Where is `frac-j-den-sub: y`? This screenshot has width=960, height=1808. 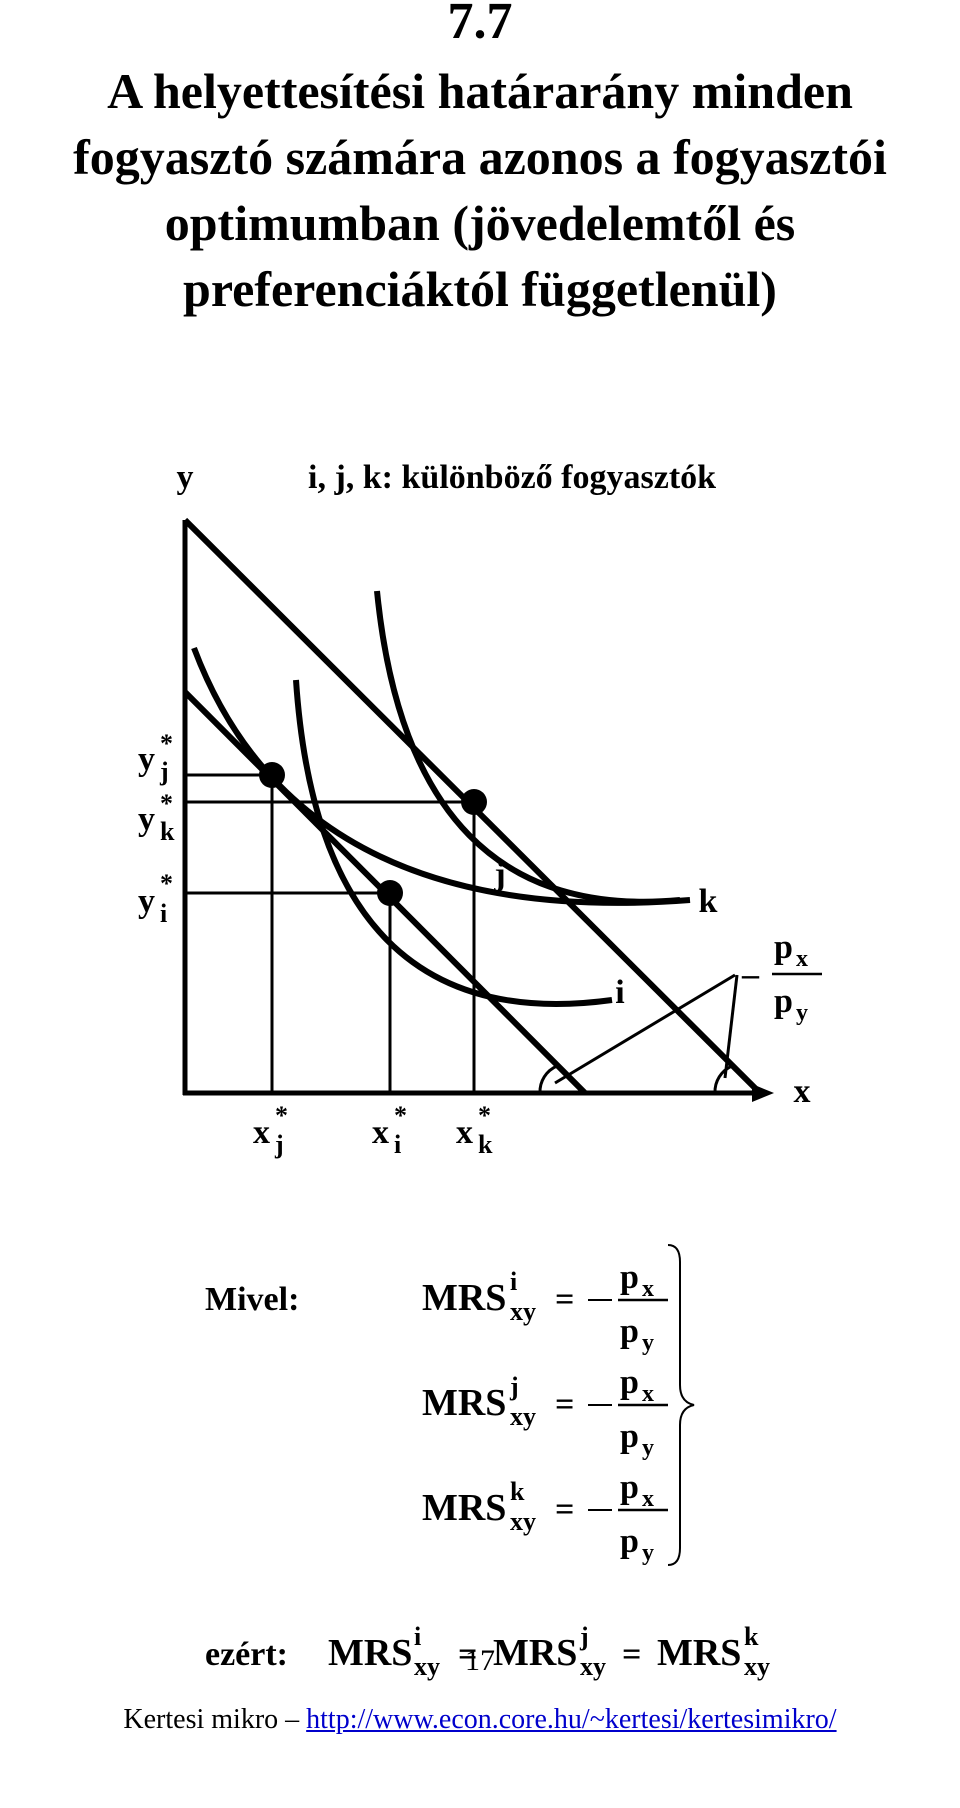 frac-j-den-sub: y is located at coordinates (648, 1448).